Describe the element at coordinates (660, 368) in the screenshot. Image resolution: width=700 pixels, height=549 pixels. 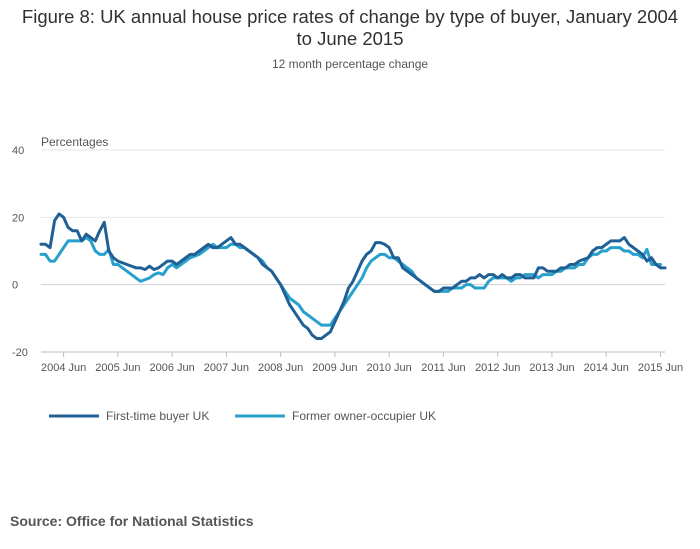
I see `x-tick-label: 2015 Jun` at that location.